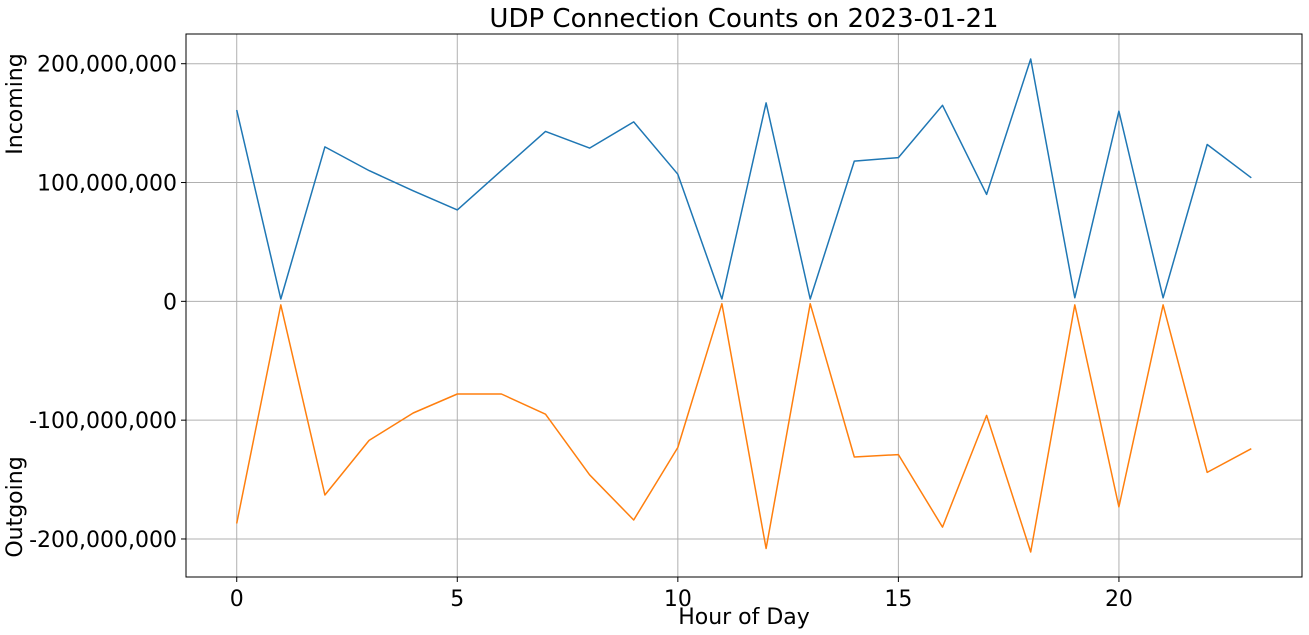  I want to click on x-tick-label: 10, so click(678, 599).